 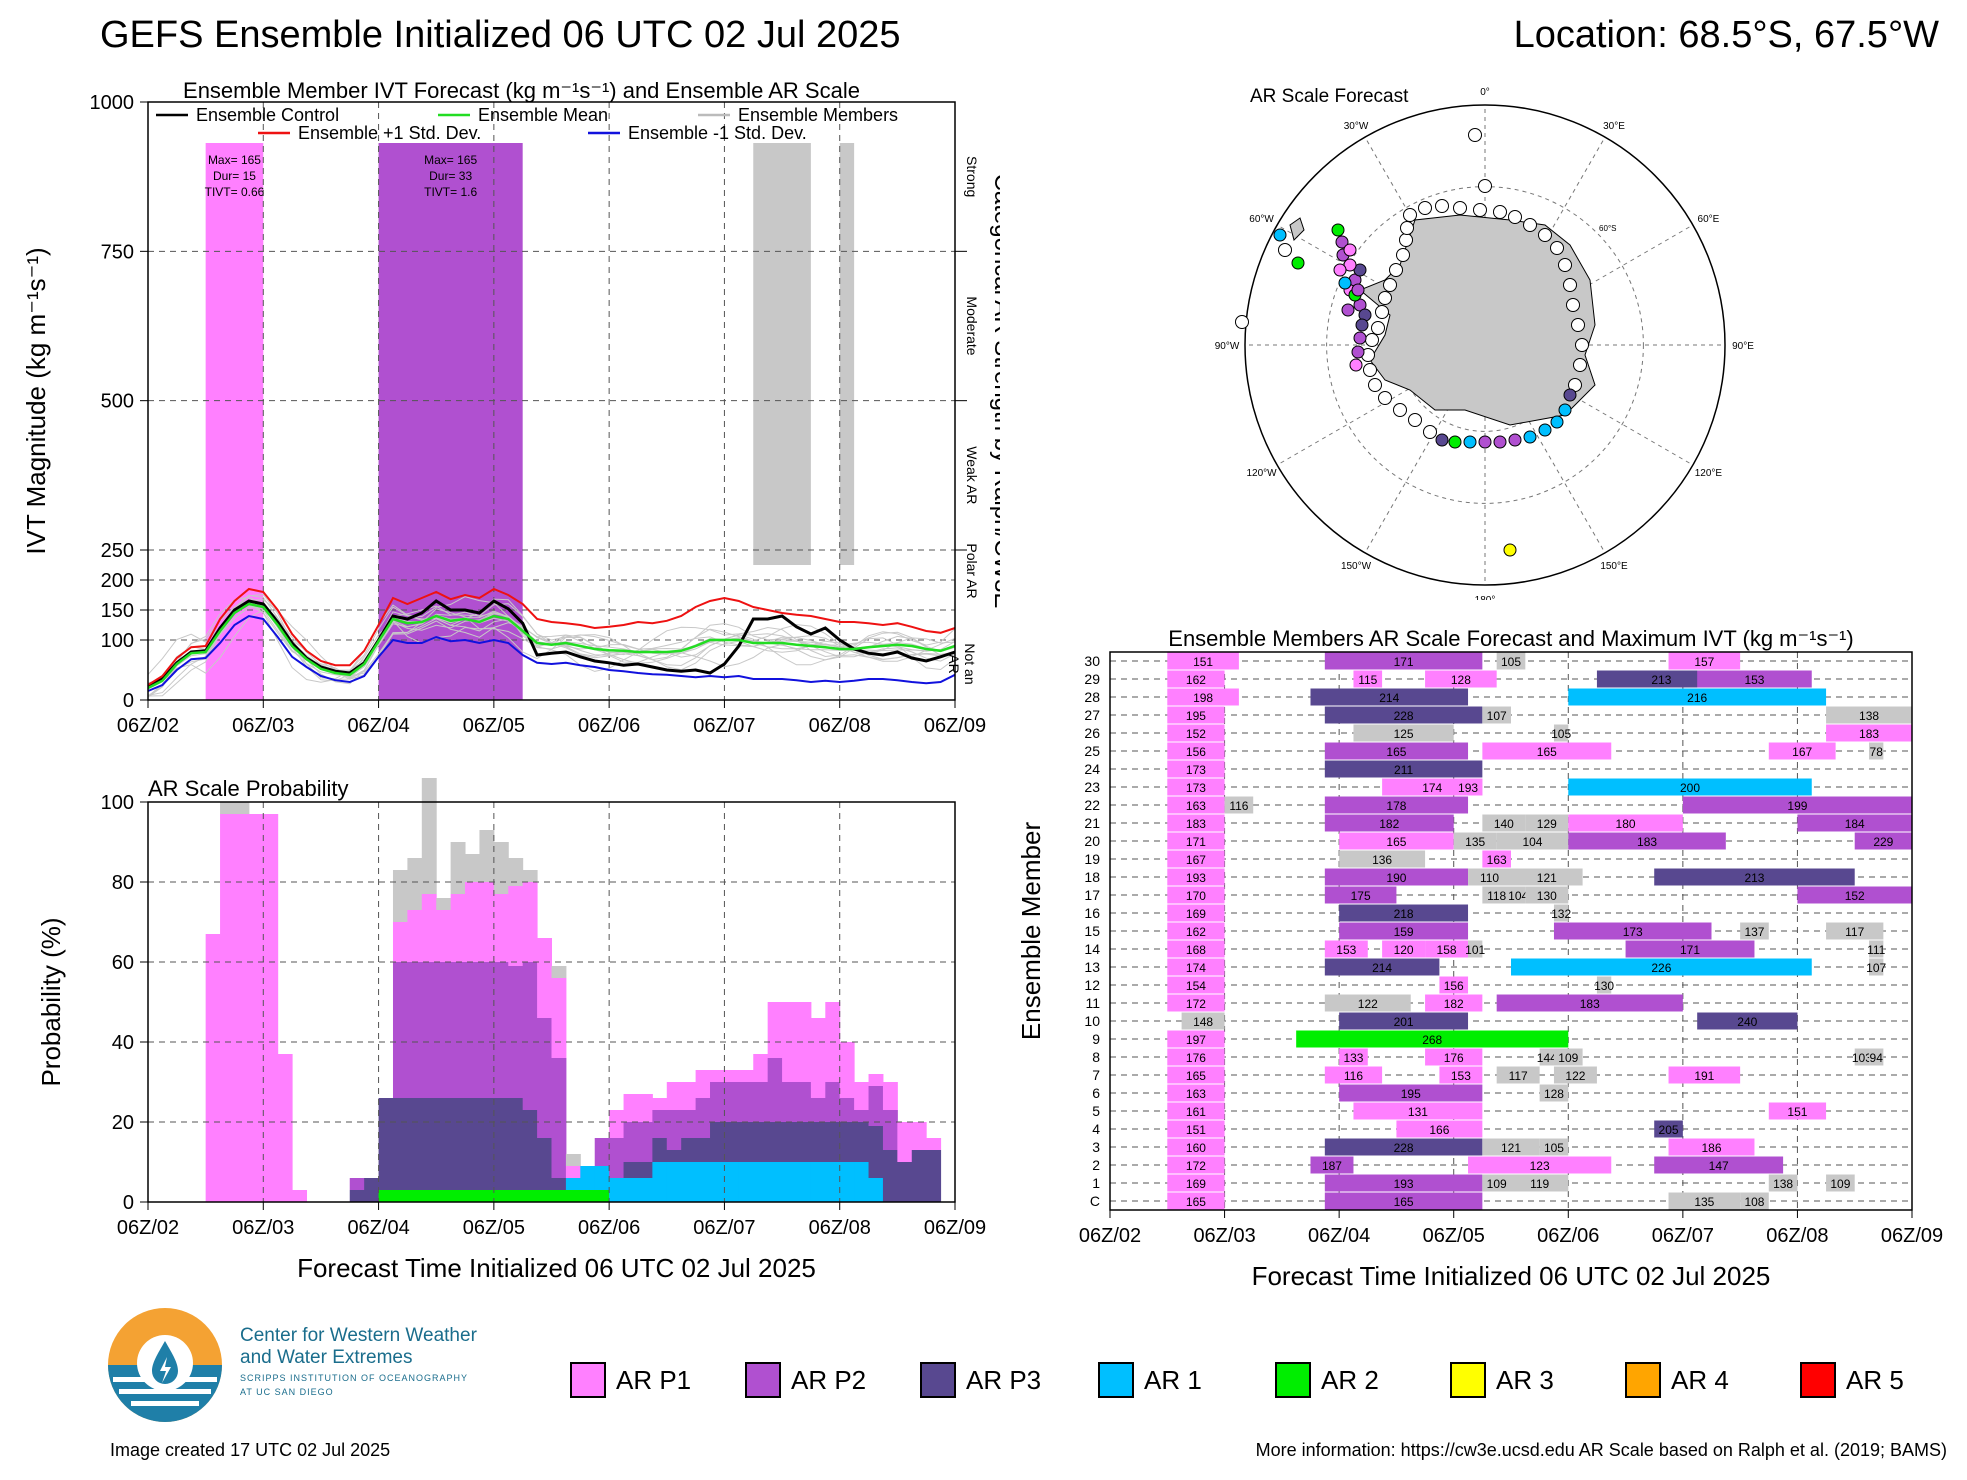 What do you see at coordinates (1196, 1130) in the screenshot?
I see `member-event-label: 151` at bounding box center [1196, 1130].